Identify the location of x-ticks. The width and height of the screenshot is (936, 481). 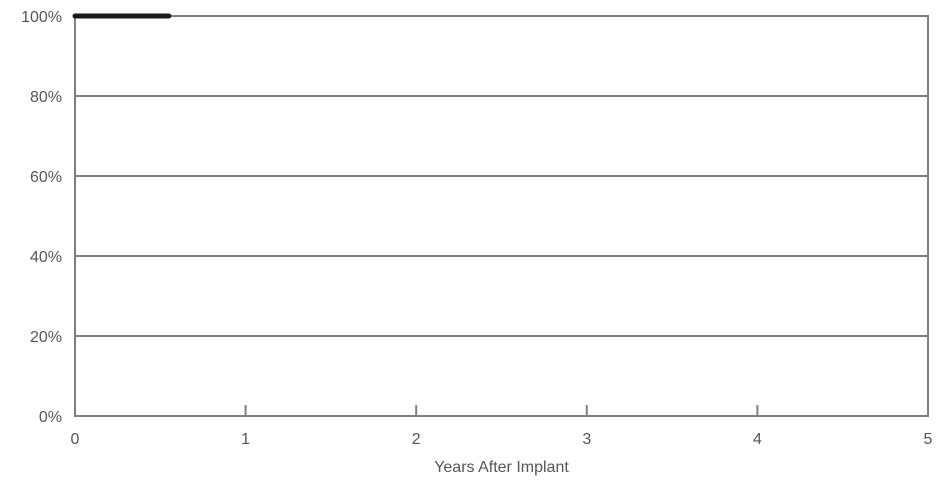
(501, 410).